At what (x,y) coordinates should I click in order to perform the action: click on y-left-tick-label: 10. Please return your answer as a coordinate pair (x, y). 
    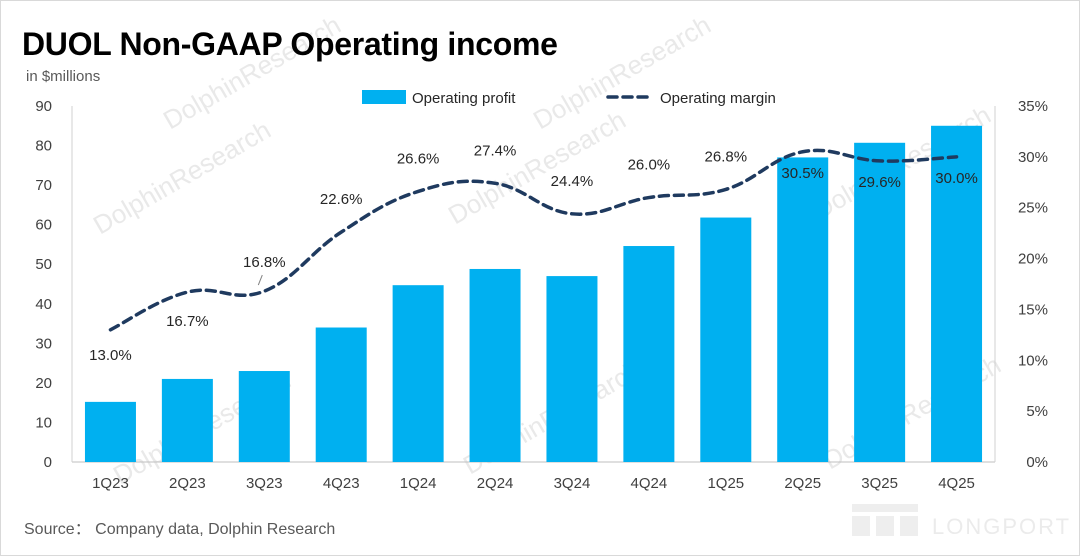
    Looking at the image, I should click on (43, 422).